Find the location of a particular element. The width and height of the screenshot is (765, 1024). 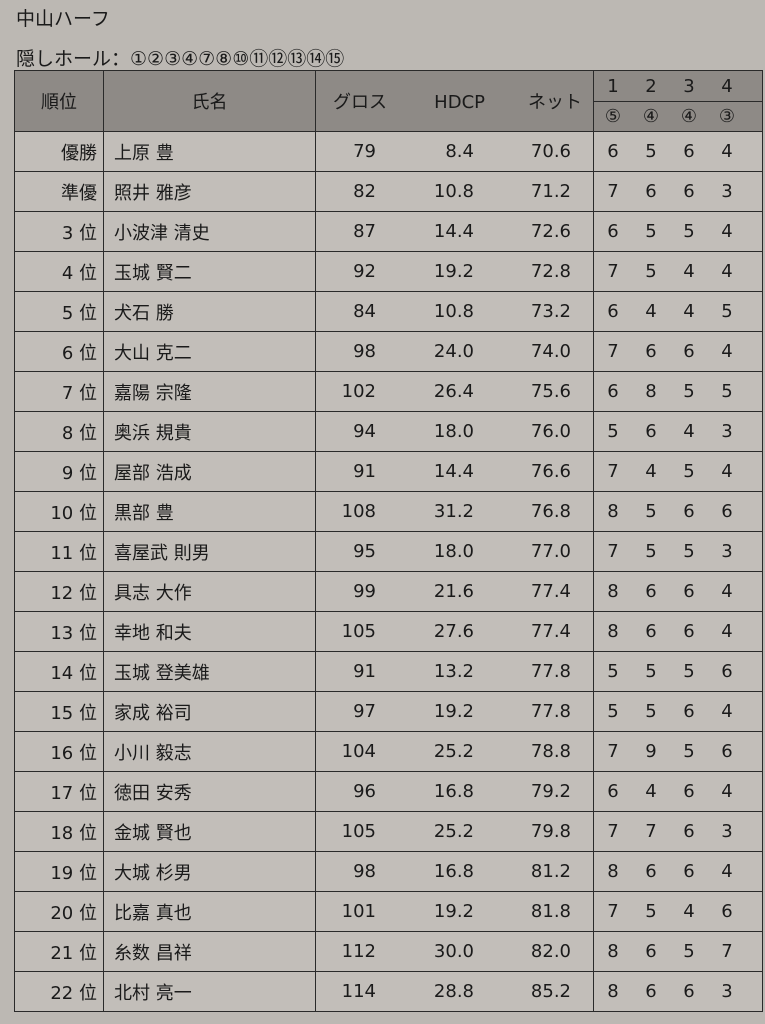

name-cell: 幸地 和夫 is located at coordinates (209, 631).